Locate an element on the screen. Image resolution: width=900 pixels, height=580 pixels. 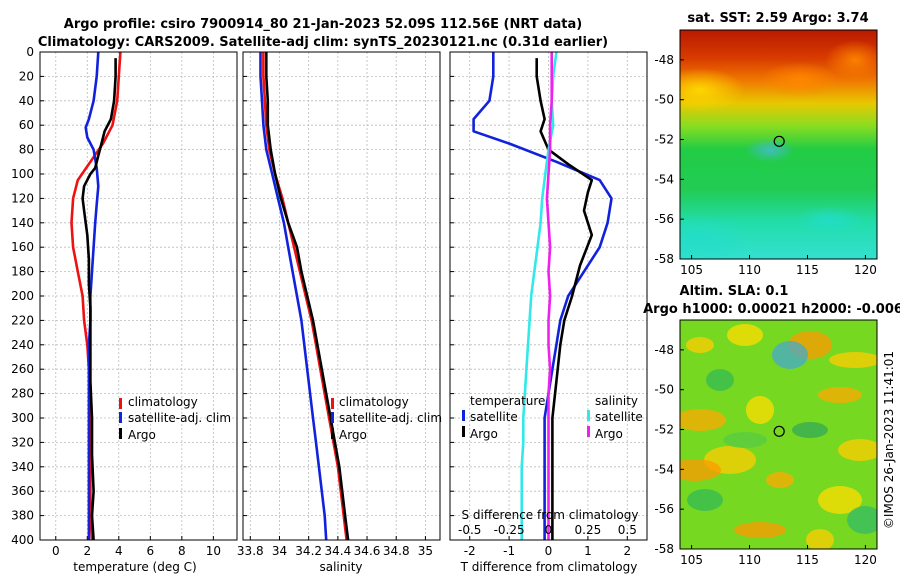
sla-map-title-line1: Altim. SLA: 0.1 is located at coordinates (734, 291).